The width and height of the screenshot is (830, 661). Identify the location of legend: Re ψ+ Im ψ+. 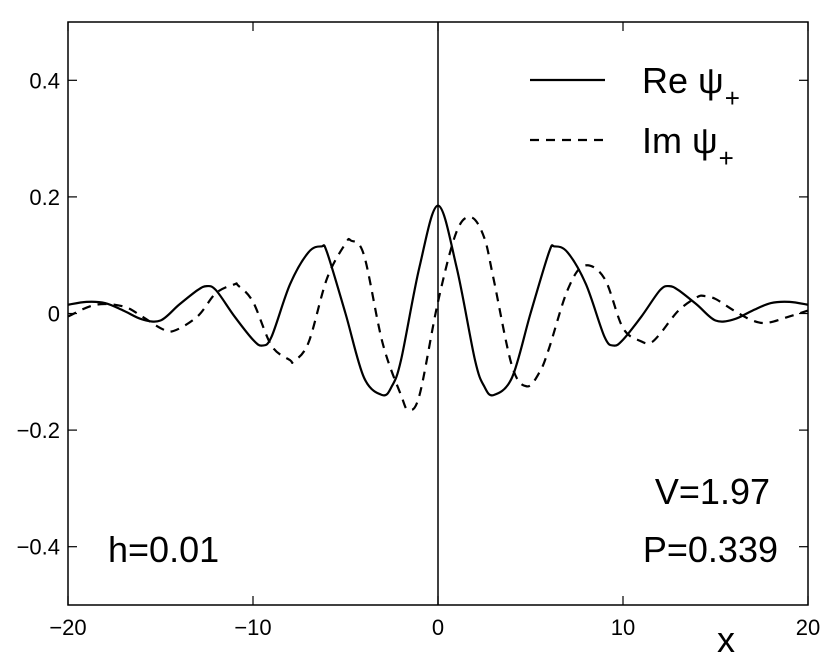
(635, 116).